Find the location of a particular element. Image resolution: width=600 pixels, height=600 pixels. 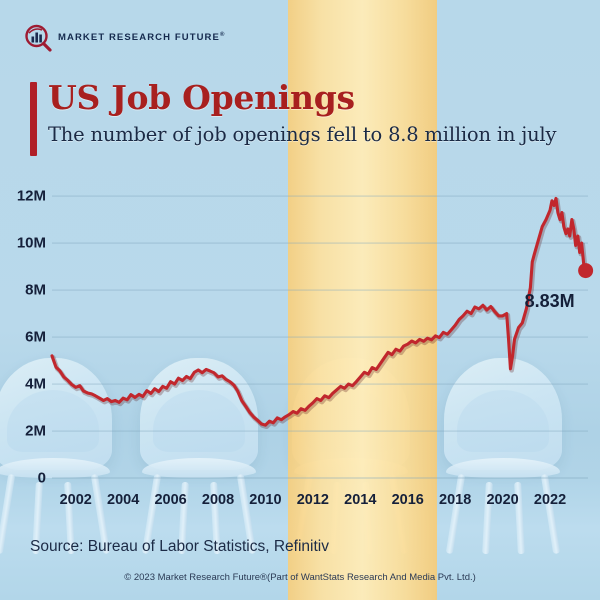

y-axis-tick-label: 6M is located at coordinates (35, 337).